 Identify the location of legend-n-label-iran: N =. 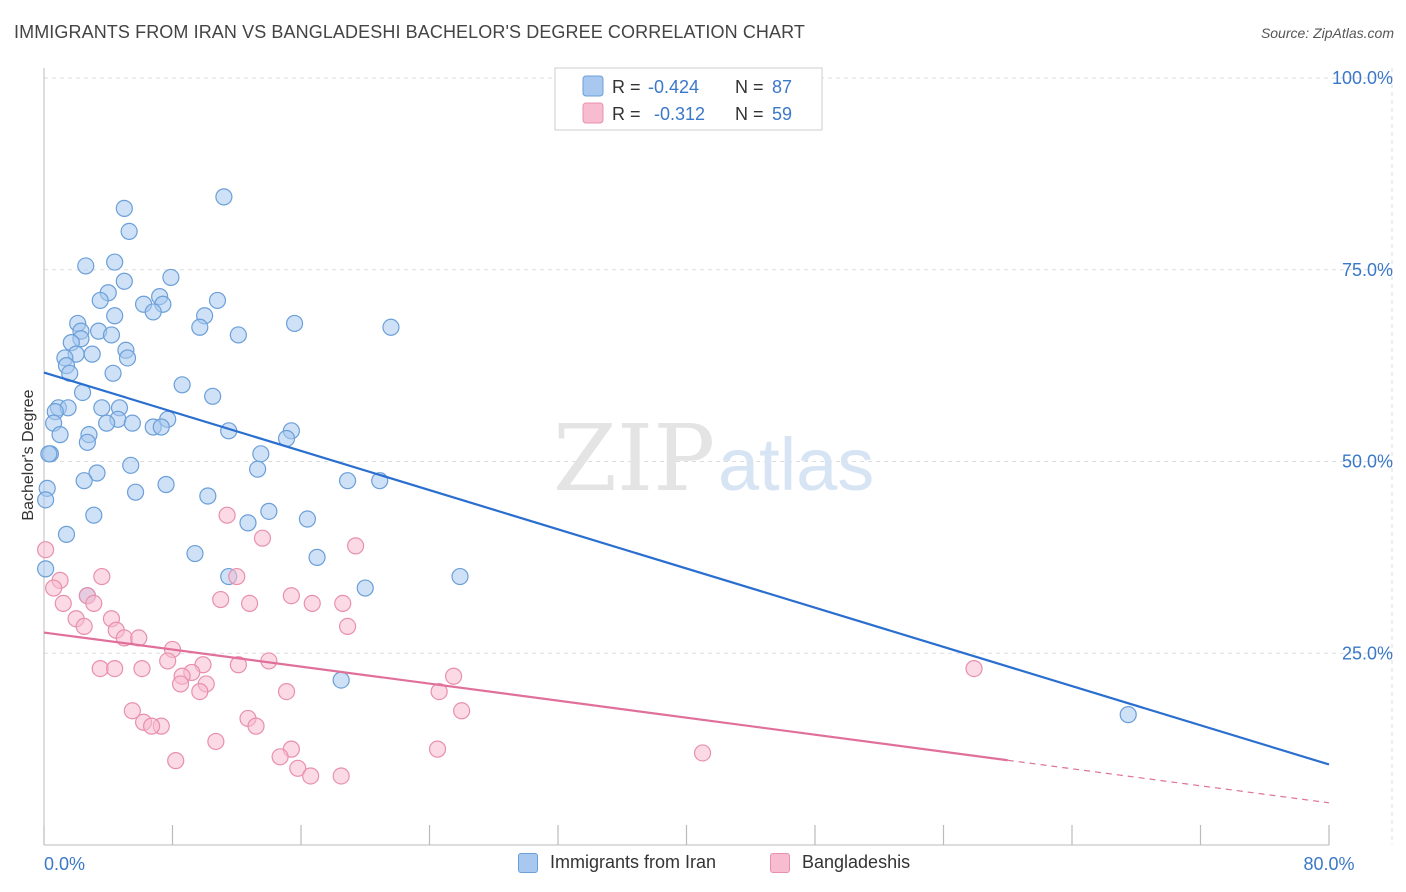
(749, 87).